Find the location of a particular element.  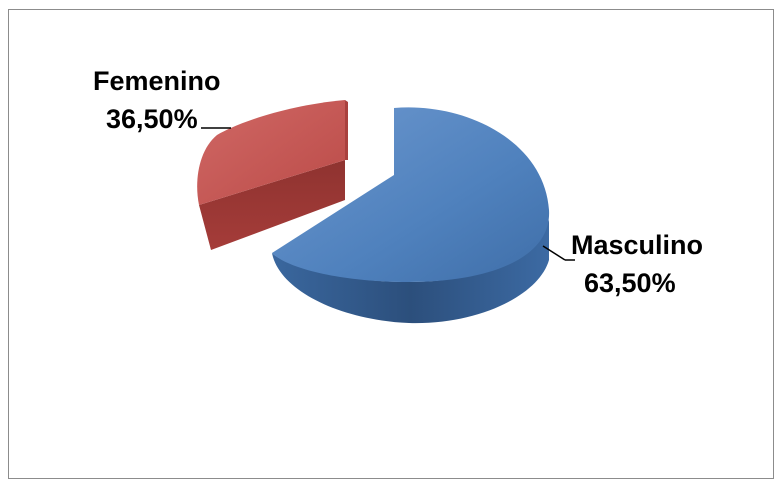

pie-slice-masculino-top is located at coordinates (411, 194).